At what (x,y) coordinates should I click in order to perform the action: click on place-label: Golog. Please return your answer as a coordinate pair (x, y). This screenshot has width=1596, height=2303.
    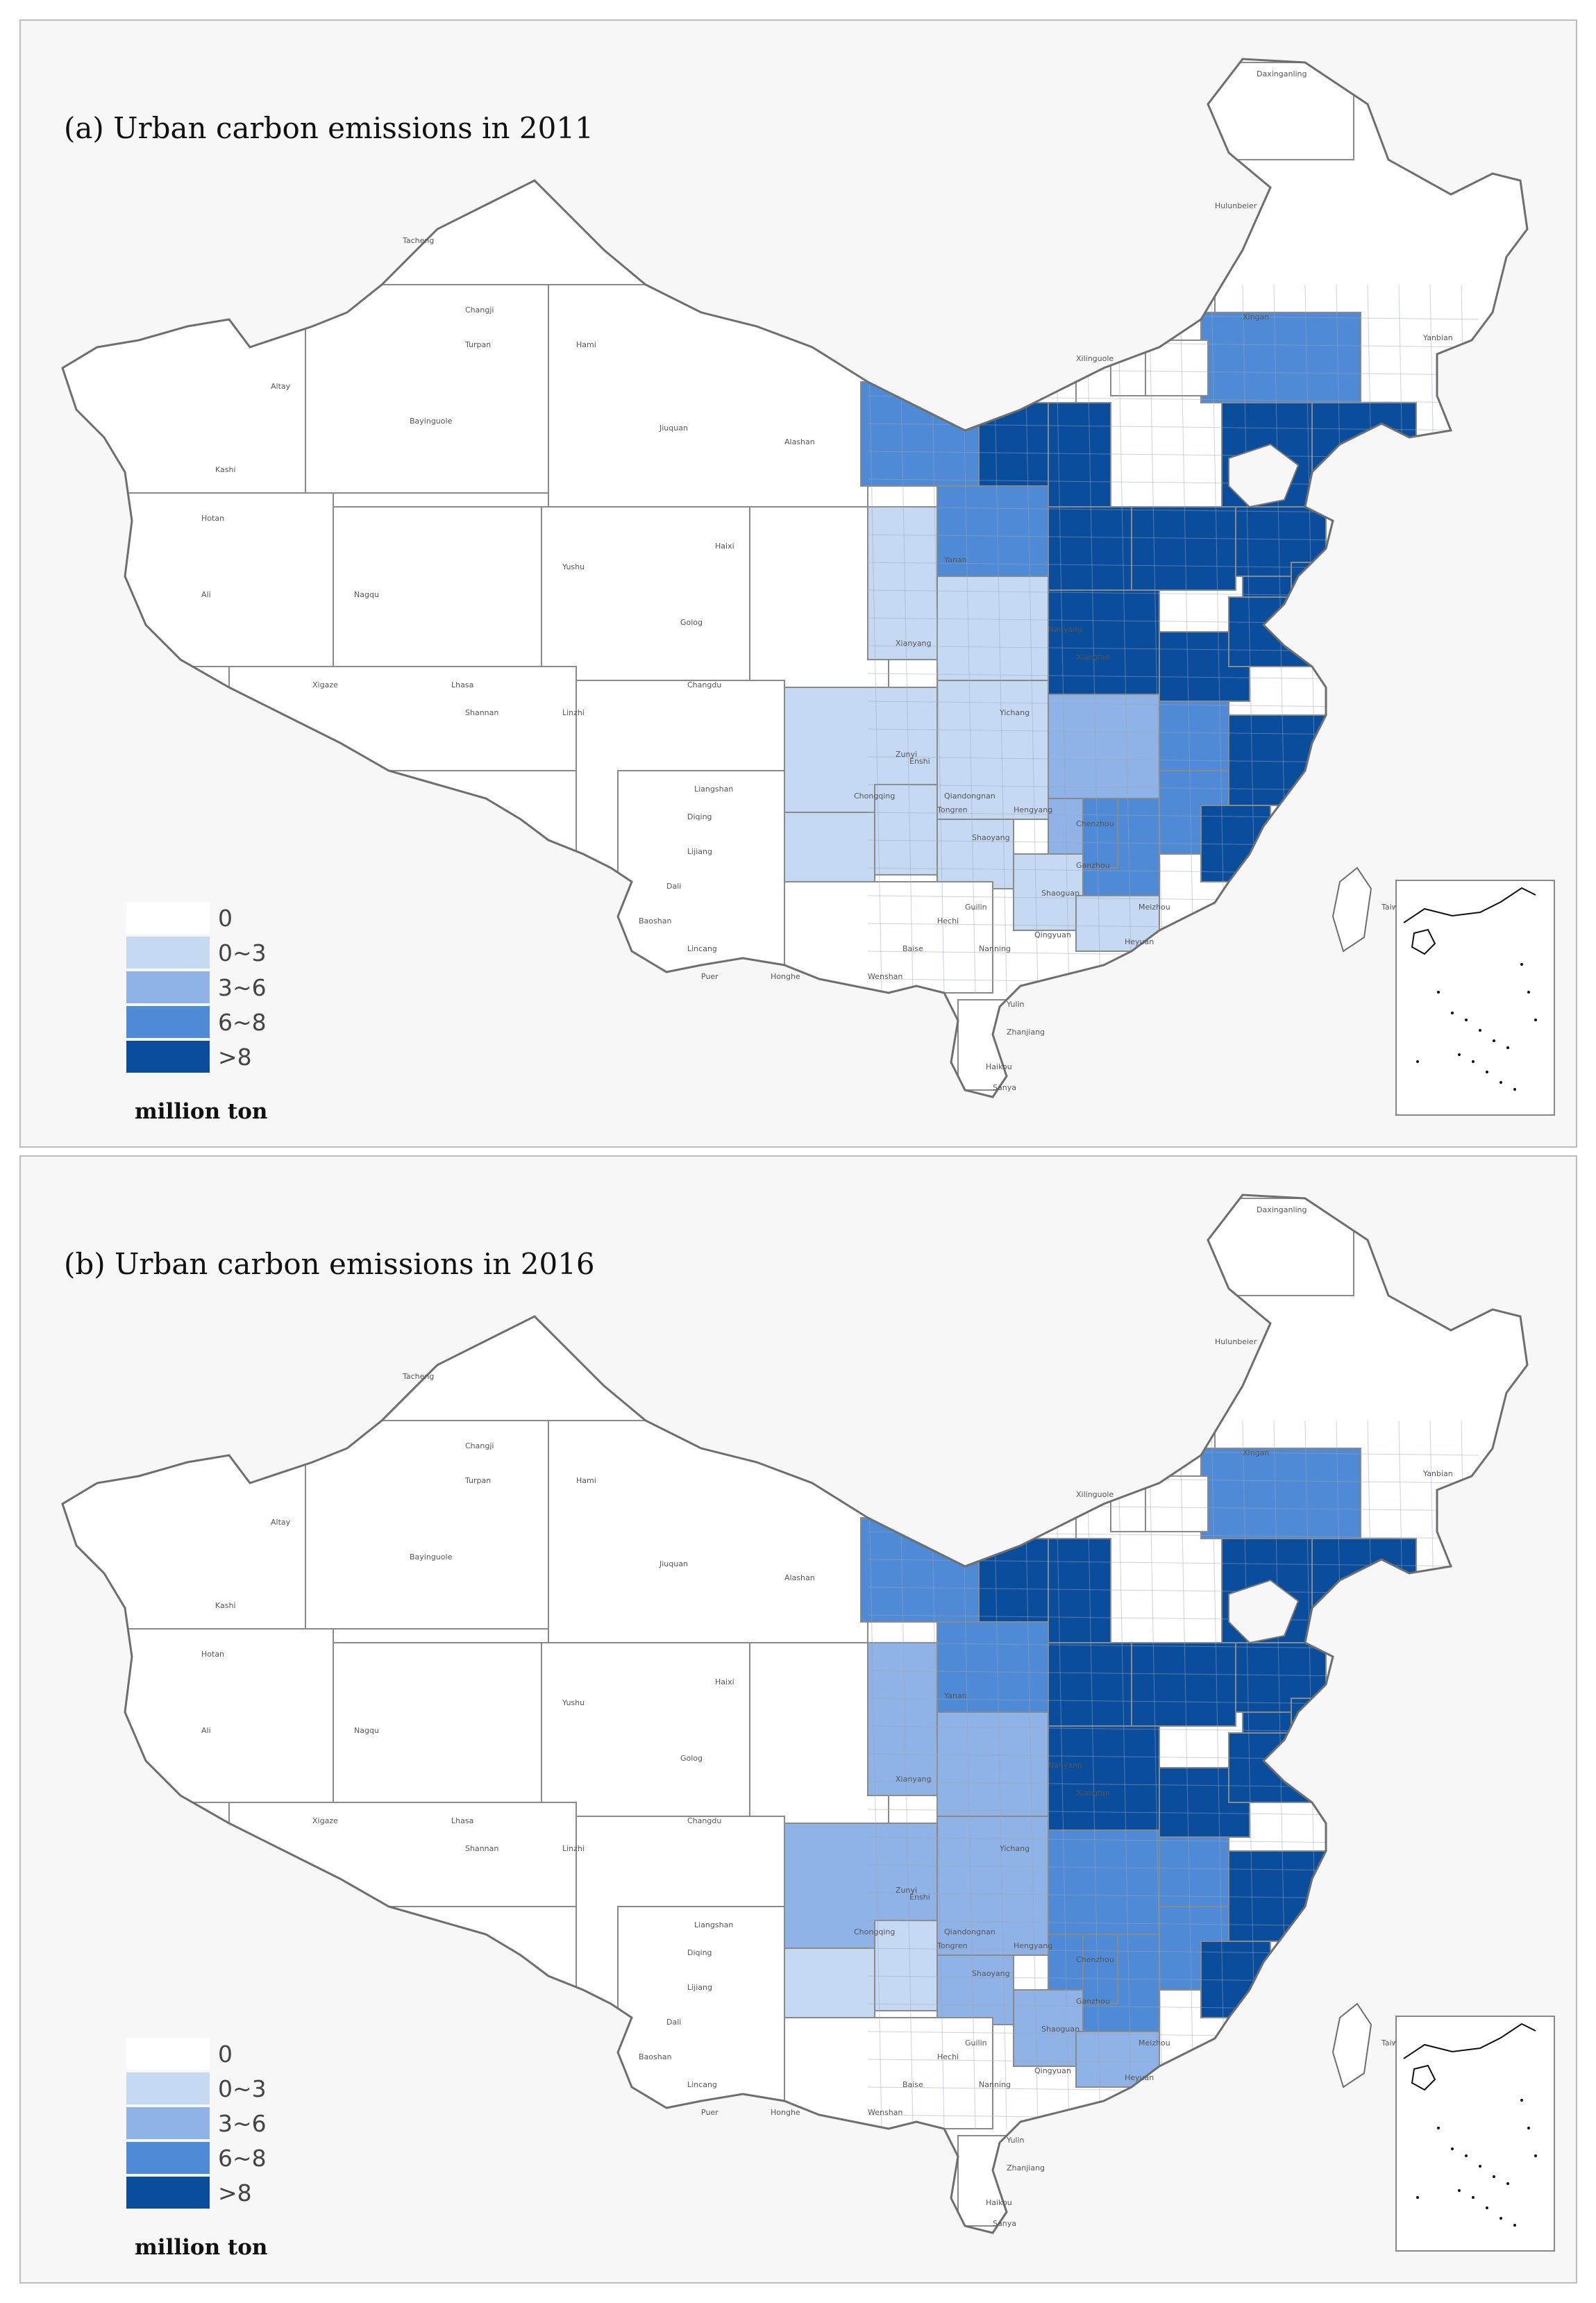
    Looking at the image, I should click on (691, 1758).